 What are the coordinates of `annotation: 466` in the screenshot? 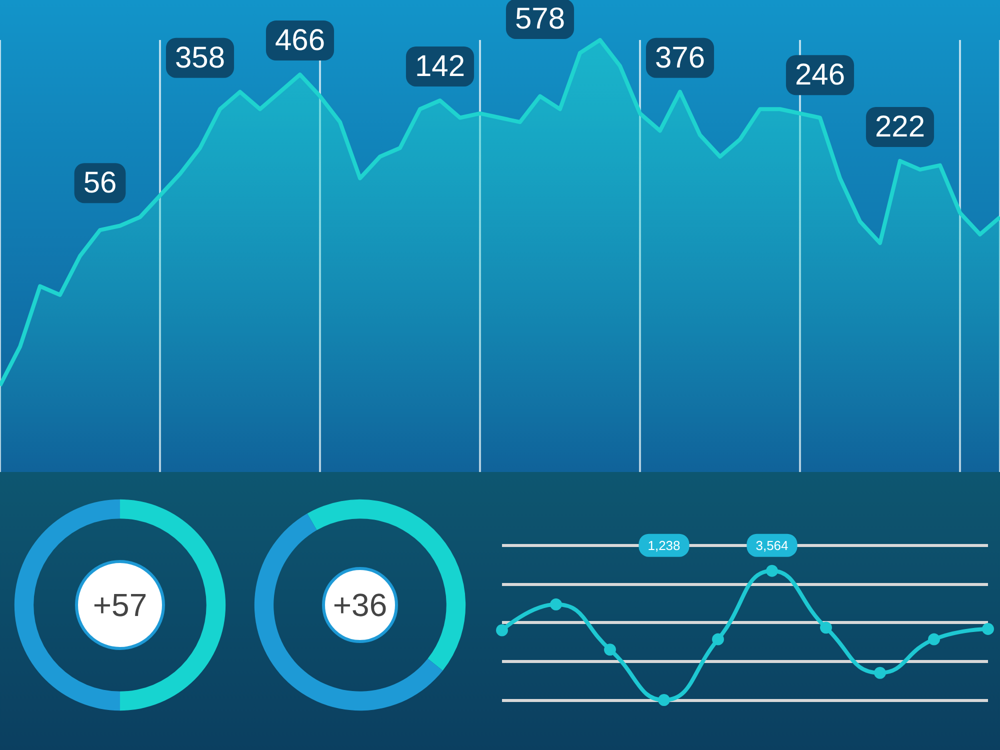 It's located at (300, 41).